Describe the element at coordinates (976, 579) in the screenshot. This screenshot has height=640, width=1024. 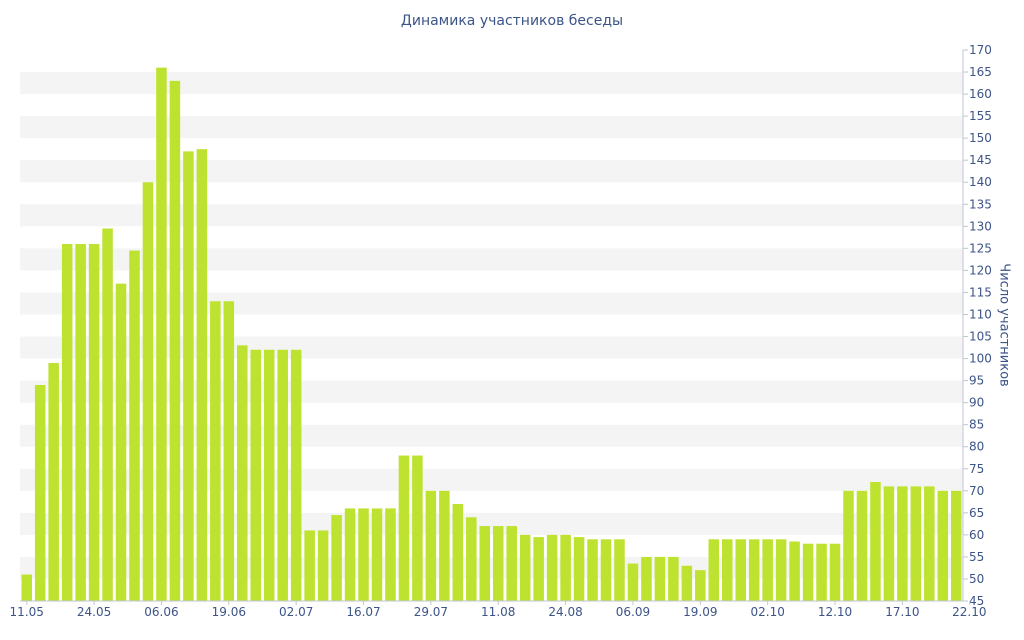
I see `y-tick-label: 50` at that location.